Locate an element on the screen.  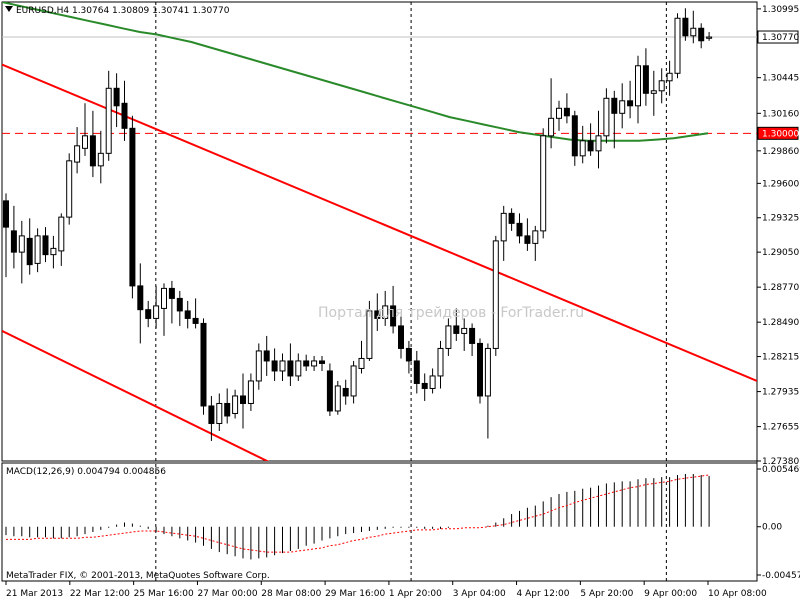
price-tick-label: 1.29050 is located at coordinates (780, 253).